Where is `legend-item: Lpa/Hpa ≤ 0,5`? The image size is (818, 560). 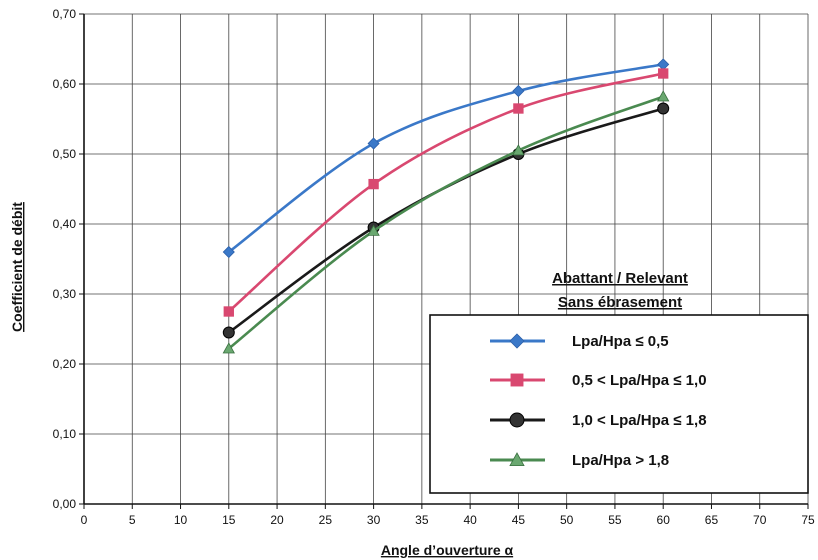 legend-item: Lpa/Hpa ≤ 0,5 is located at coordinates (579, 341).